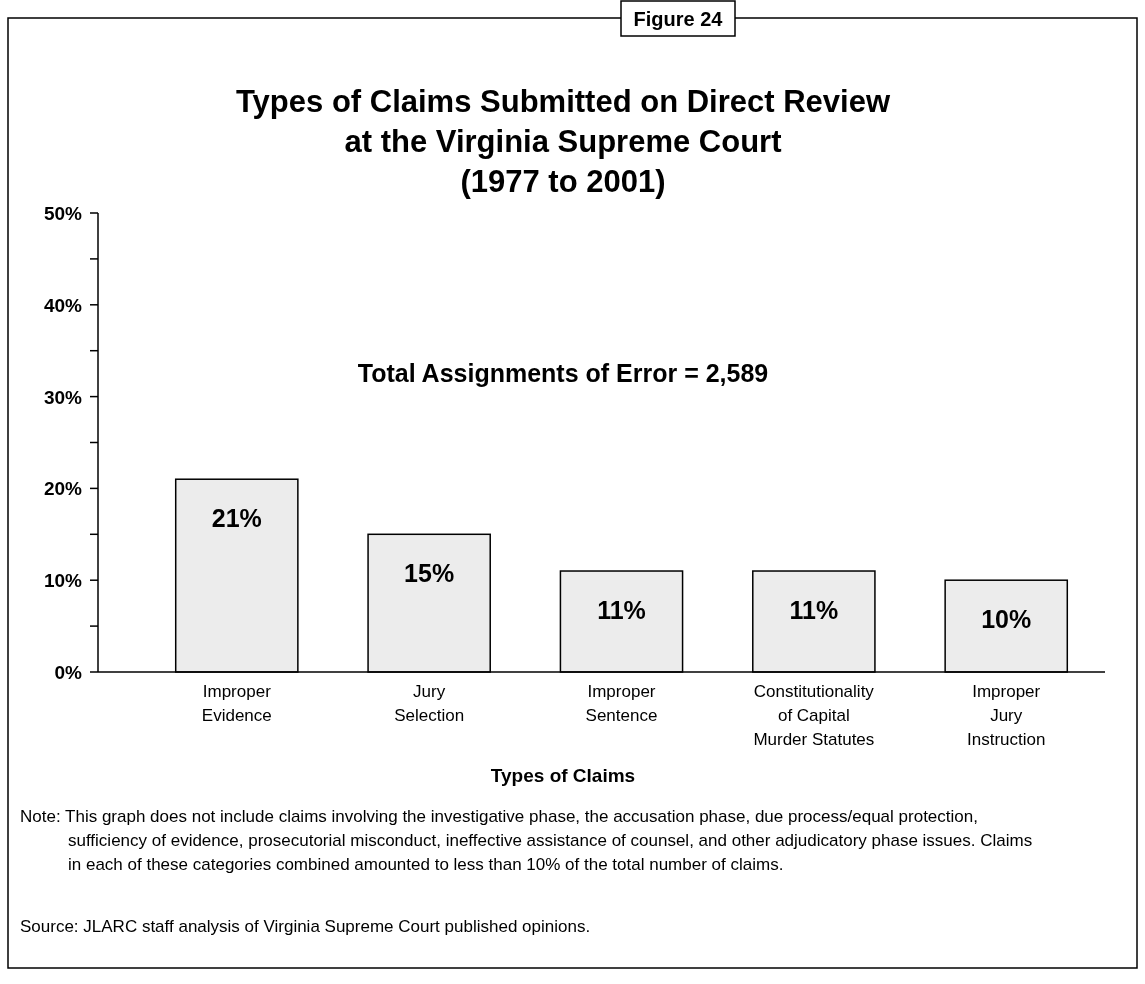  Describe the element at coordinates (63, 305) in the screenshot. I see `y-tick-label: 40%` at that location.